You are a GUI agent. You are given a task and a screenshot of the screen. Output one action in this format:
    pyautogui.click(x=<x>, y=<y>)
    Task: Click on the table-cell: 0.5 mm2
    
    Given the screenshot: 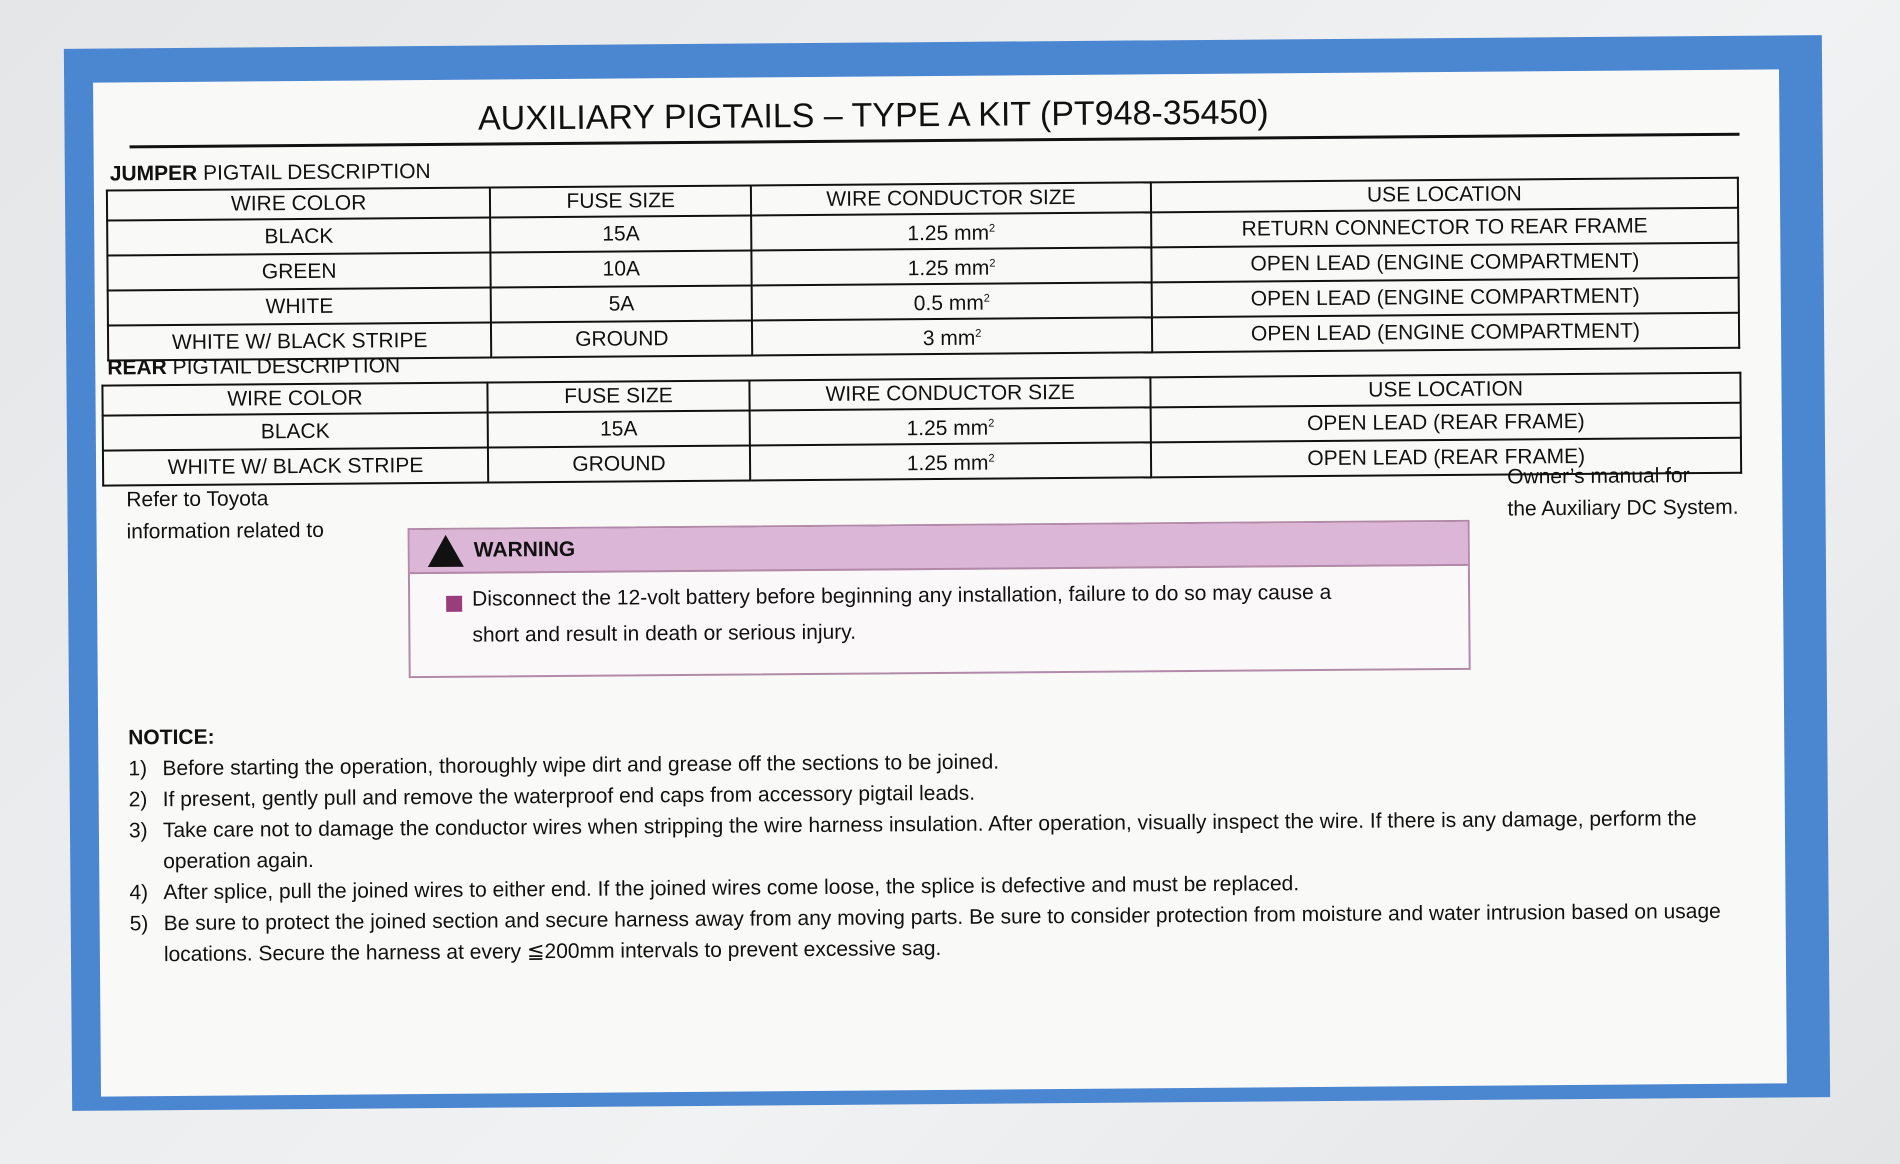 What is the action you would take?
    pyautogui.click(x=951, y=301)
    